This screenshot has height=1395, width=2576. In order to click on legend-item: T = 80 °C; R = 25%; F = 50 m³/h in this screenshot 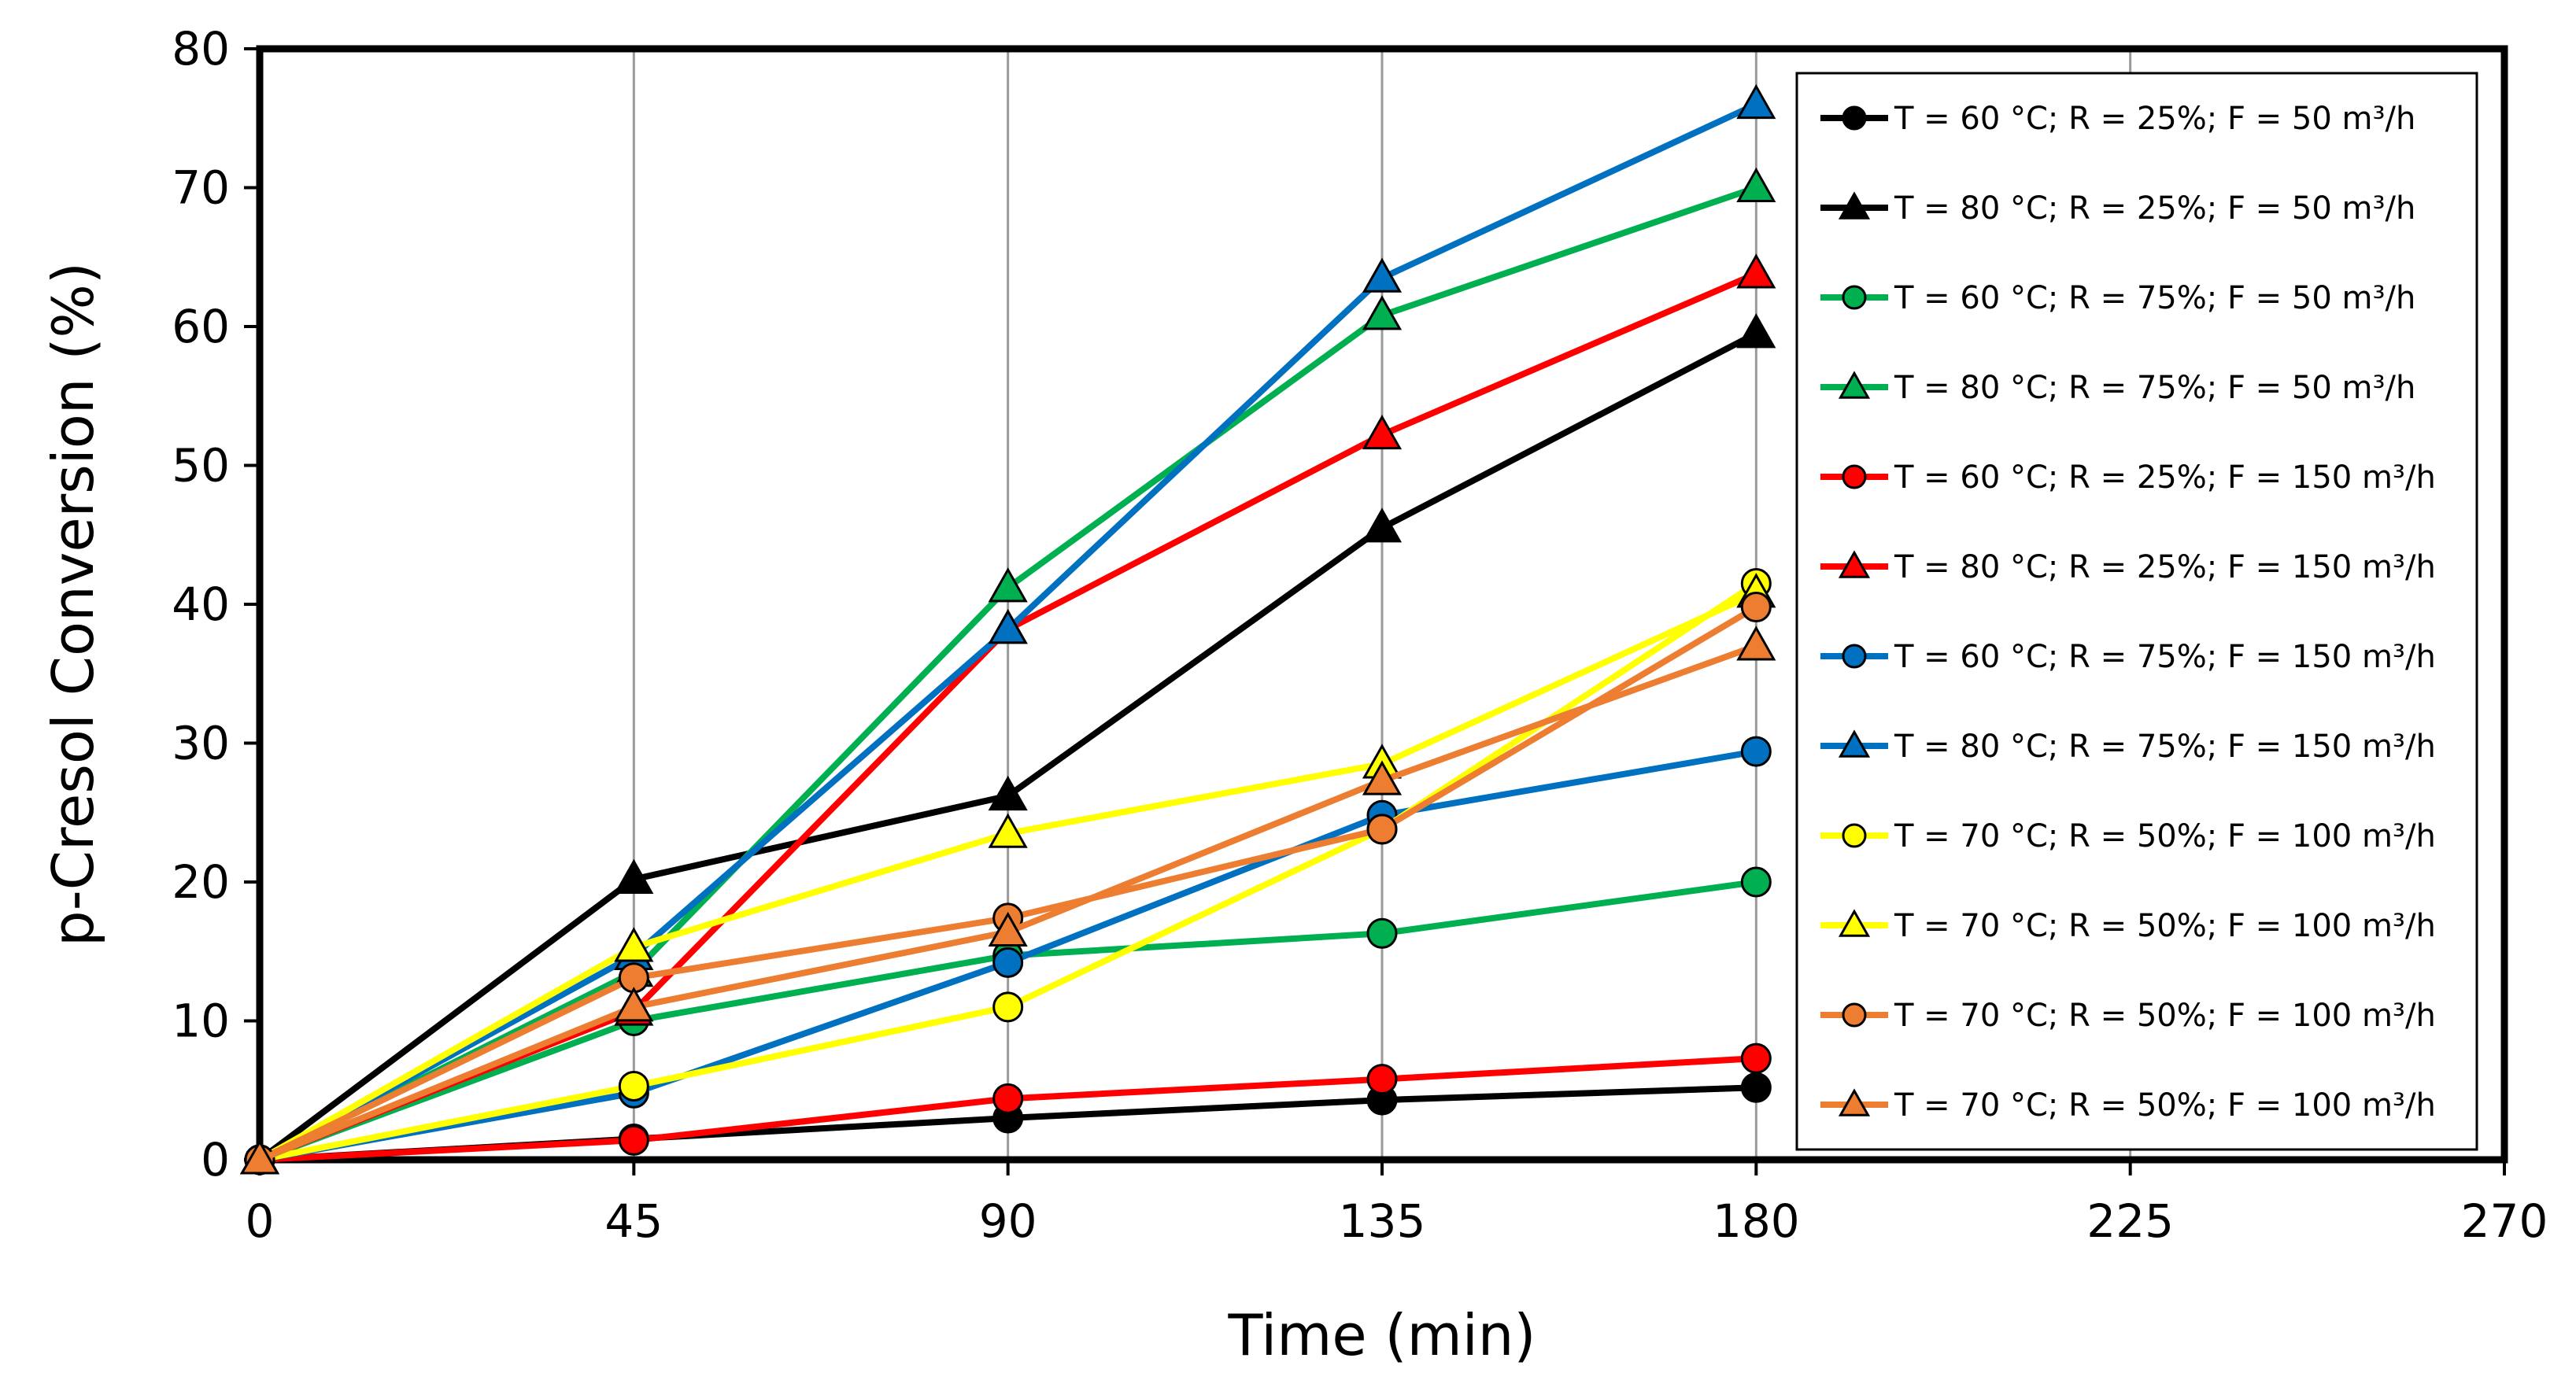, I will do `click(2117, 208)`.